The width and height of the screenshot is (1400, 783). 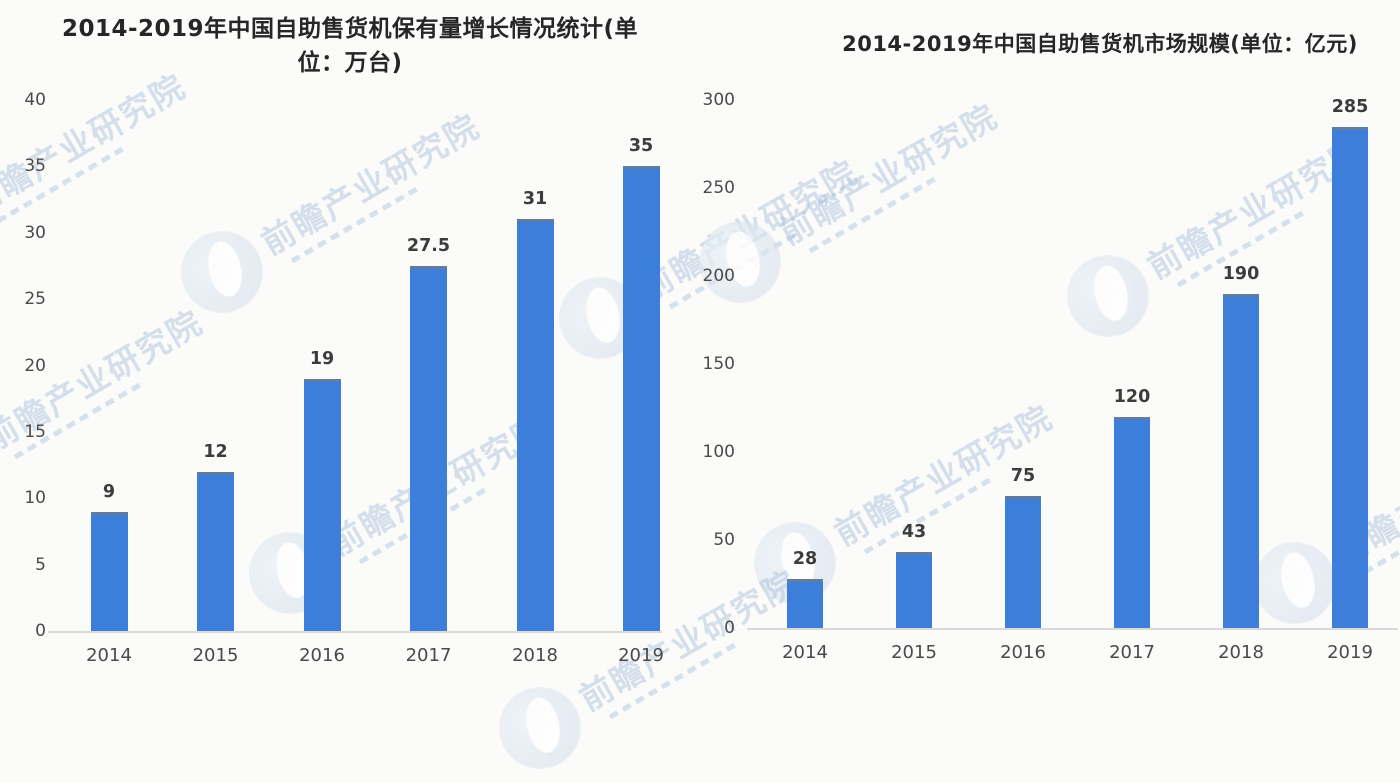 What do you see at coordinates (718, 364) in the screenshot?
I see `y-axis-tick-label: 150` at bounding box center [718, 364].